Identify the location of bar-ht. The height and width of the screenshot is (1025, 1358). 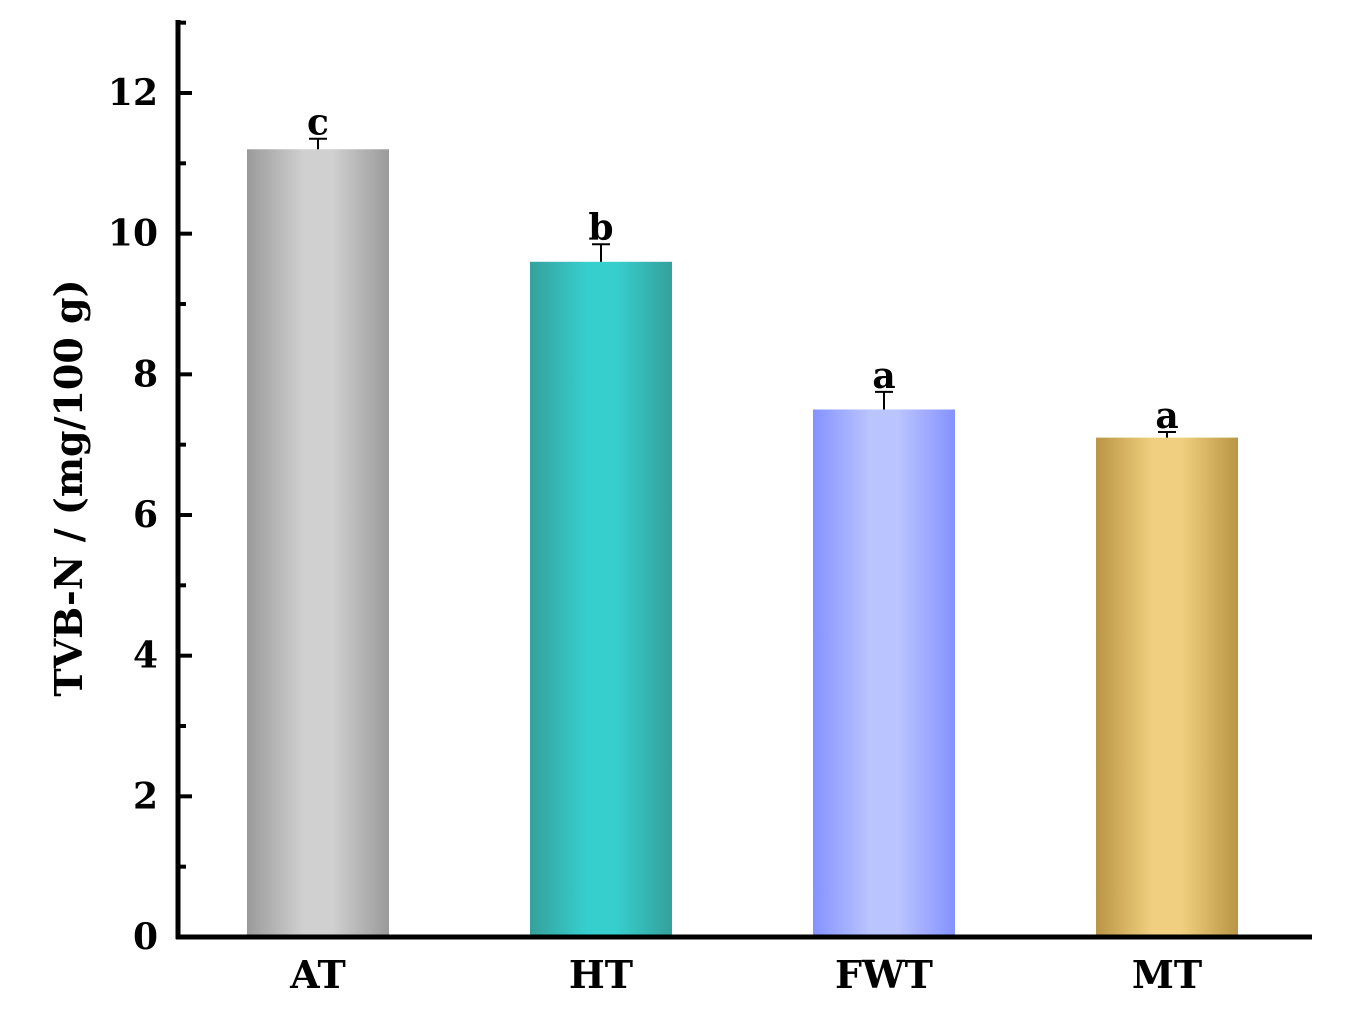
(601, 599).